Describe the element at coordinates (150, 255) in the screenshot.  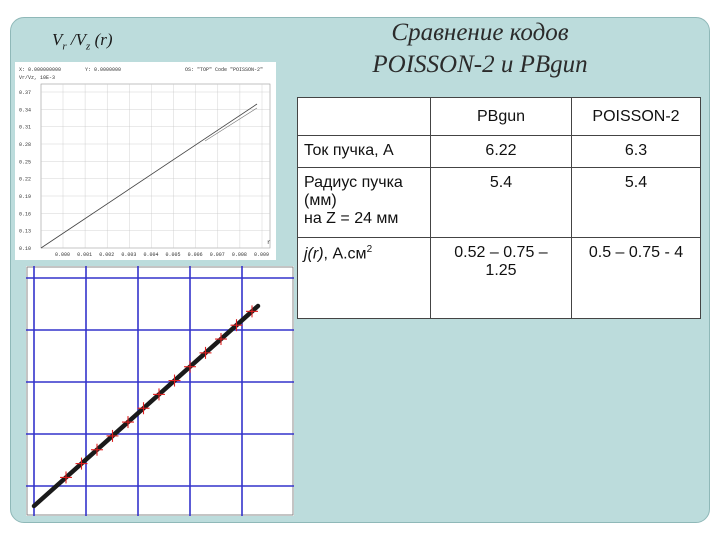
I see `plot1-x-tick: 0.004` at that location.